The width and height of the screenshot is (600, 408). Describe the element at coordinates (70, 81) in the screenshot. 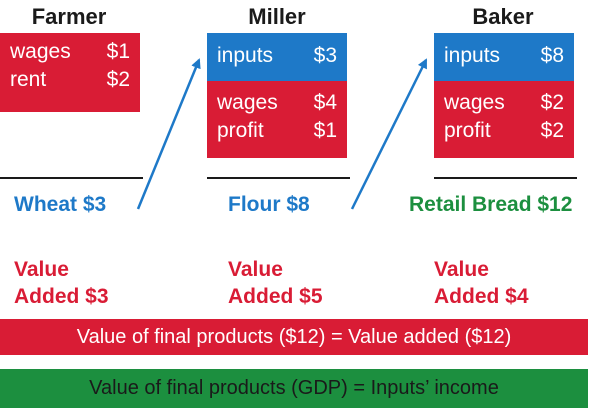

I see `farmer-rent-row: rent $2` at that location.